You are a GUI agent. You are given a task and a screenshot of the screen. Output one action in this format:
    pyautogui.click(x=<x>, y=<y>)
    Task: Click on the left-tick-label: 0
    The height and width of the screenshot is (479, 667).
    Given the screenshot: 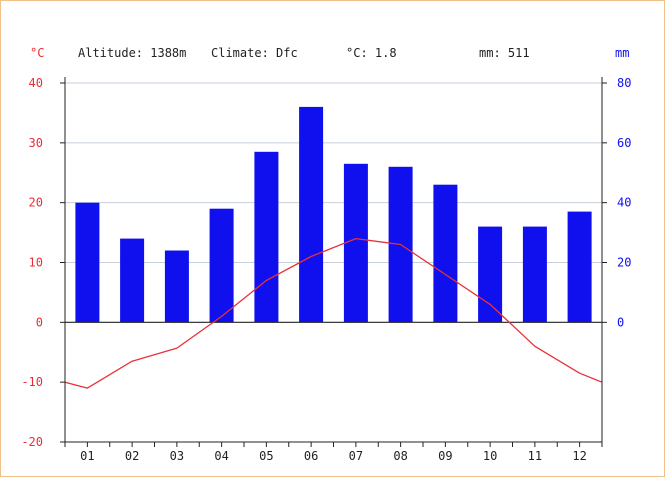 What is the action you would take?
    pyautogui.click(x=39, y=322)
    